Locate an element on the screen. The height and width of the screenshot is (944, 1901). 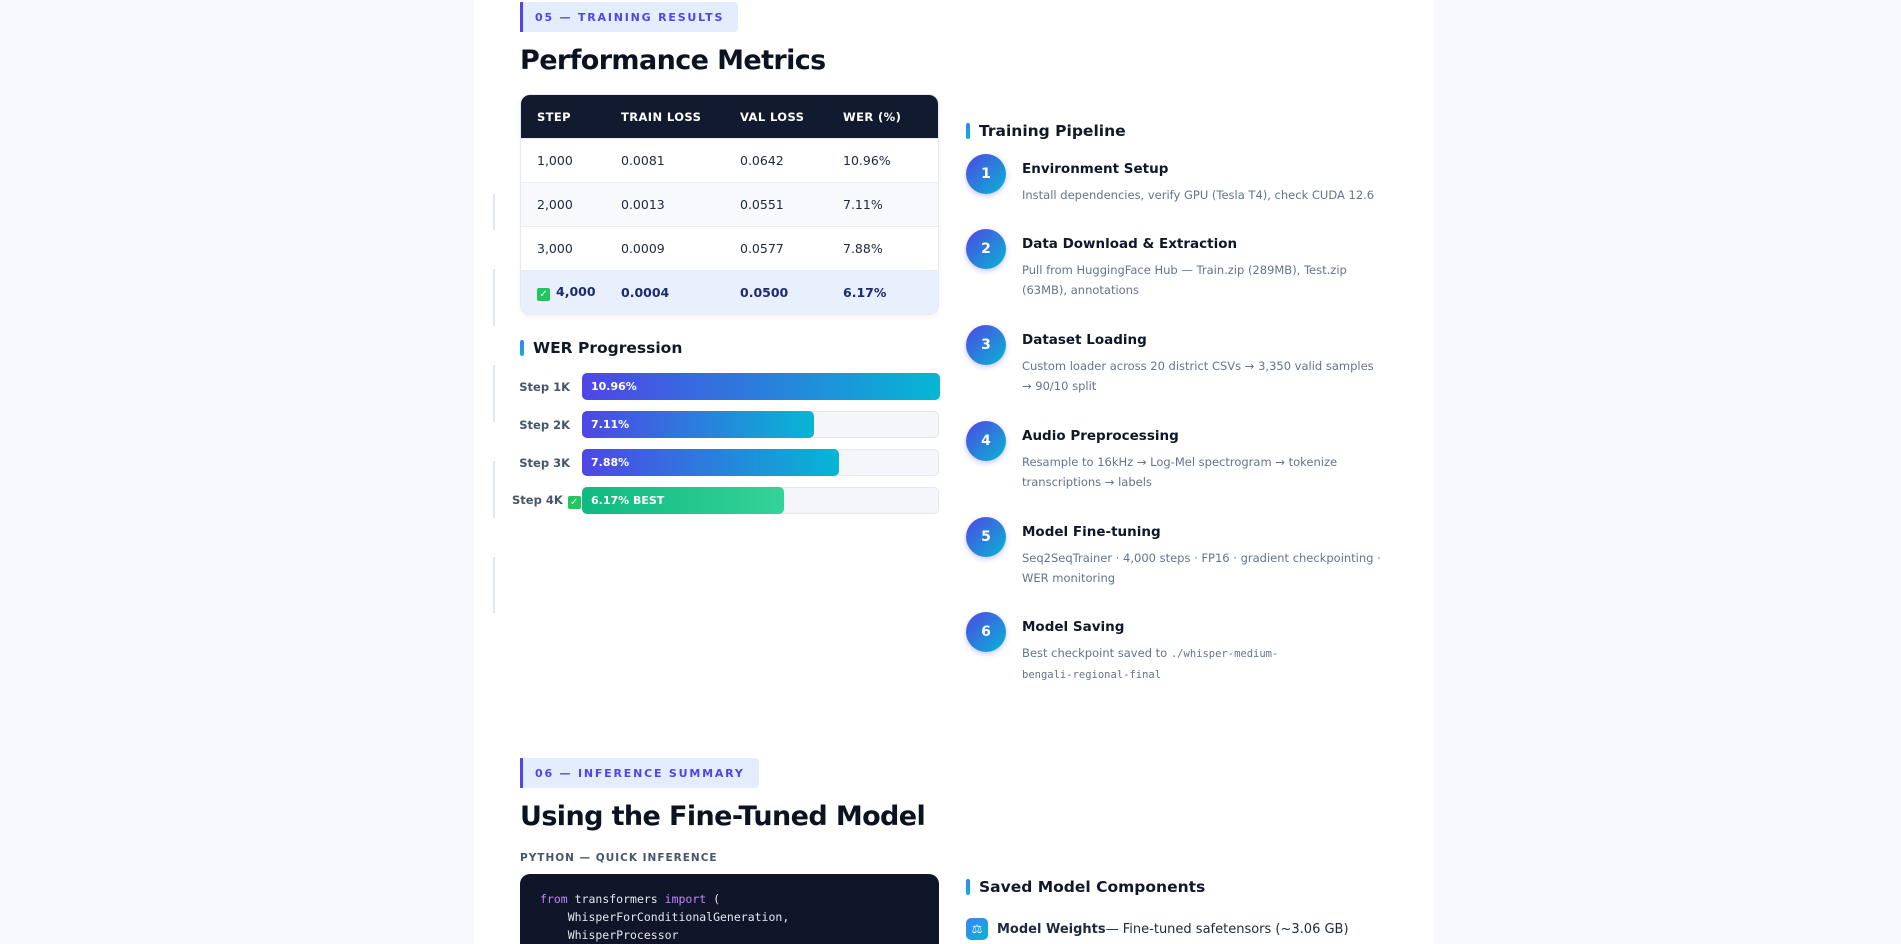
training-pipeline-heading: Training Pipeline is located at coordinates (1046, 131).